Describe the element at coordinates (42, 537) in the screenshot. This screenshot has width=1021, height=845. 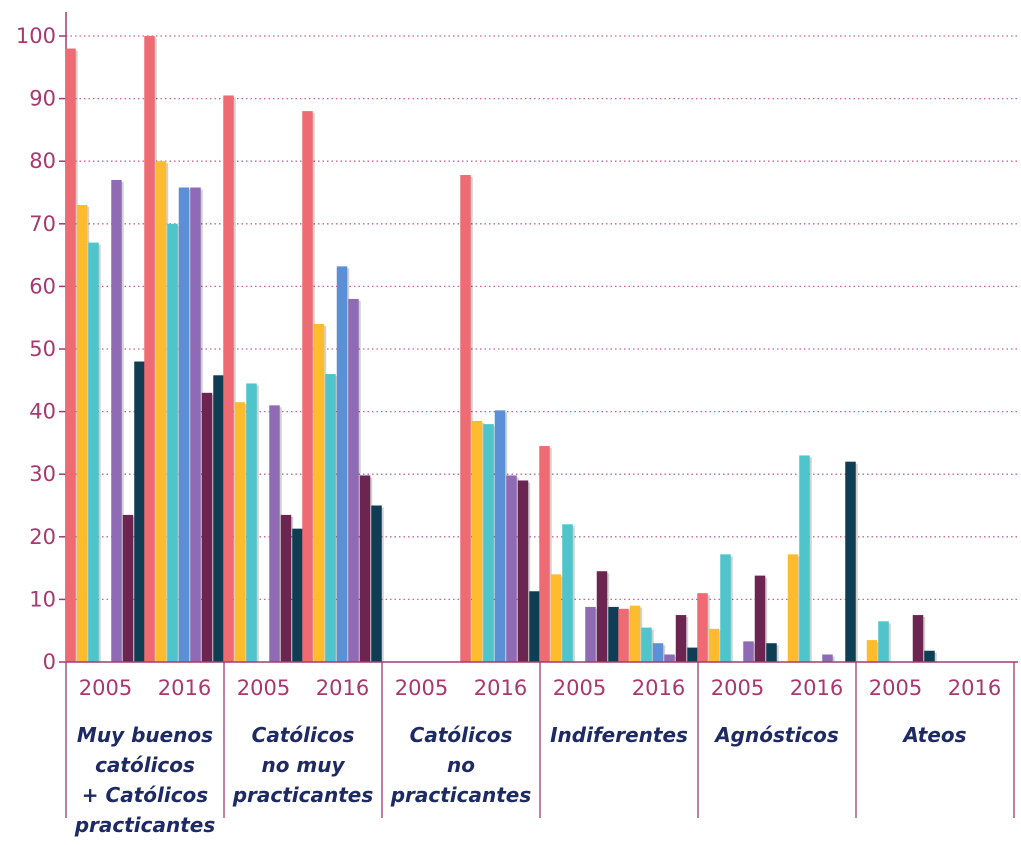
I see `y-tick-label: 20` at that location.